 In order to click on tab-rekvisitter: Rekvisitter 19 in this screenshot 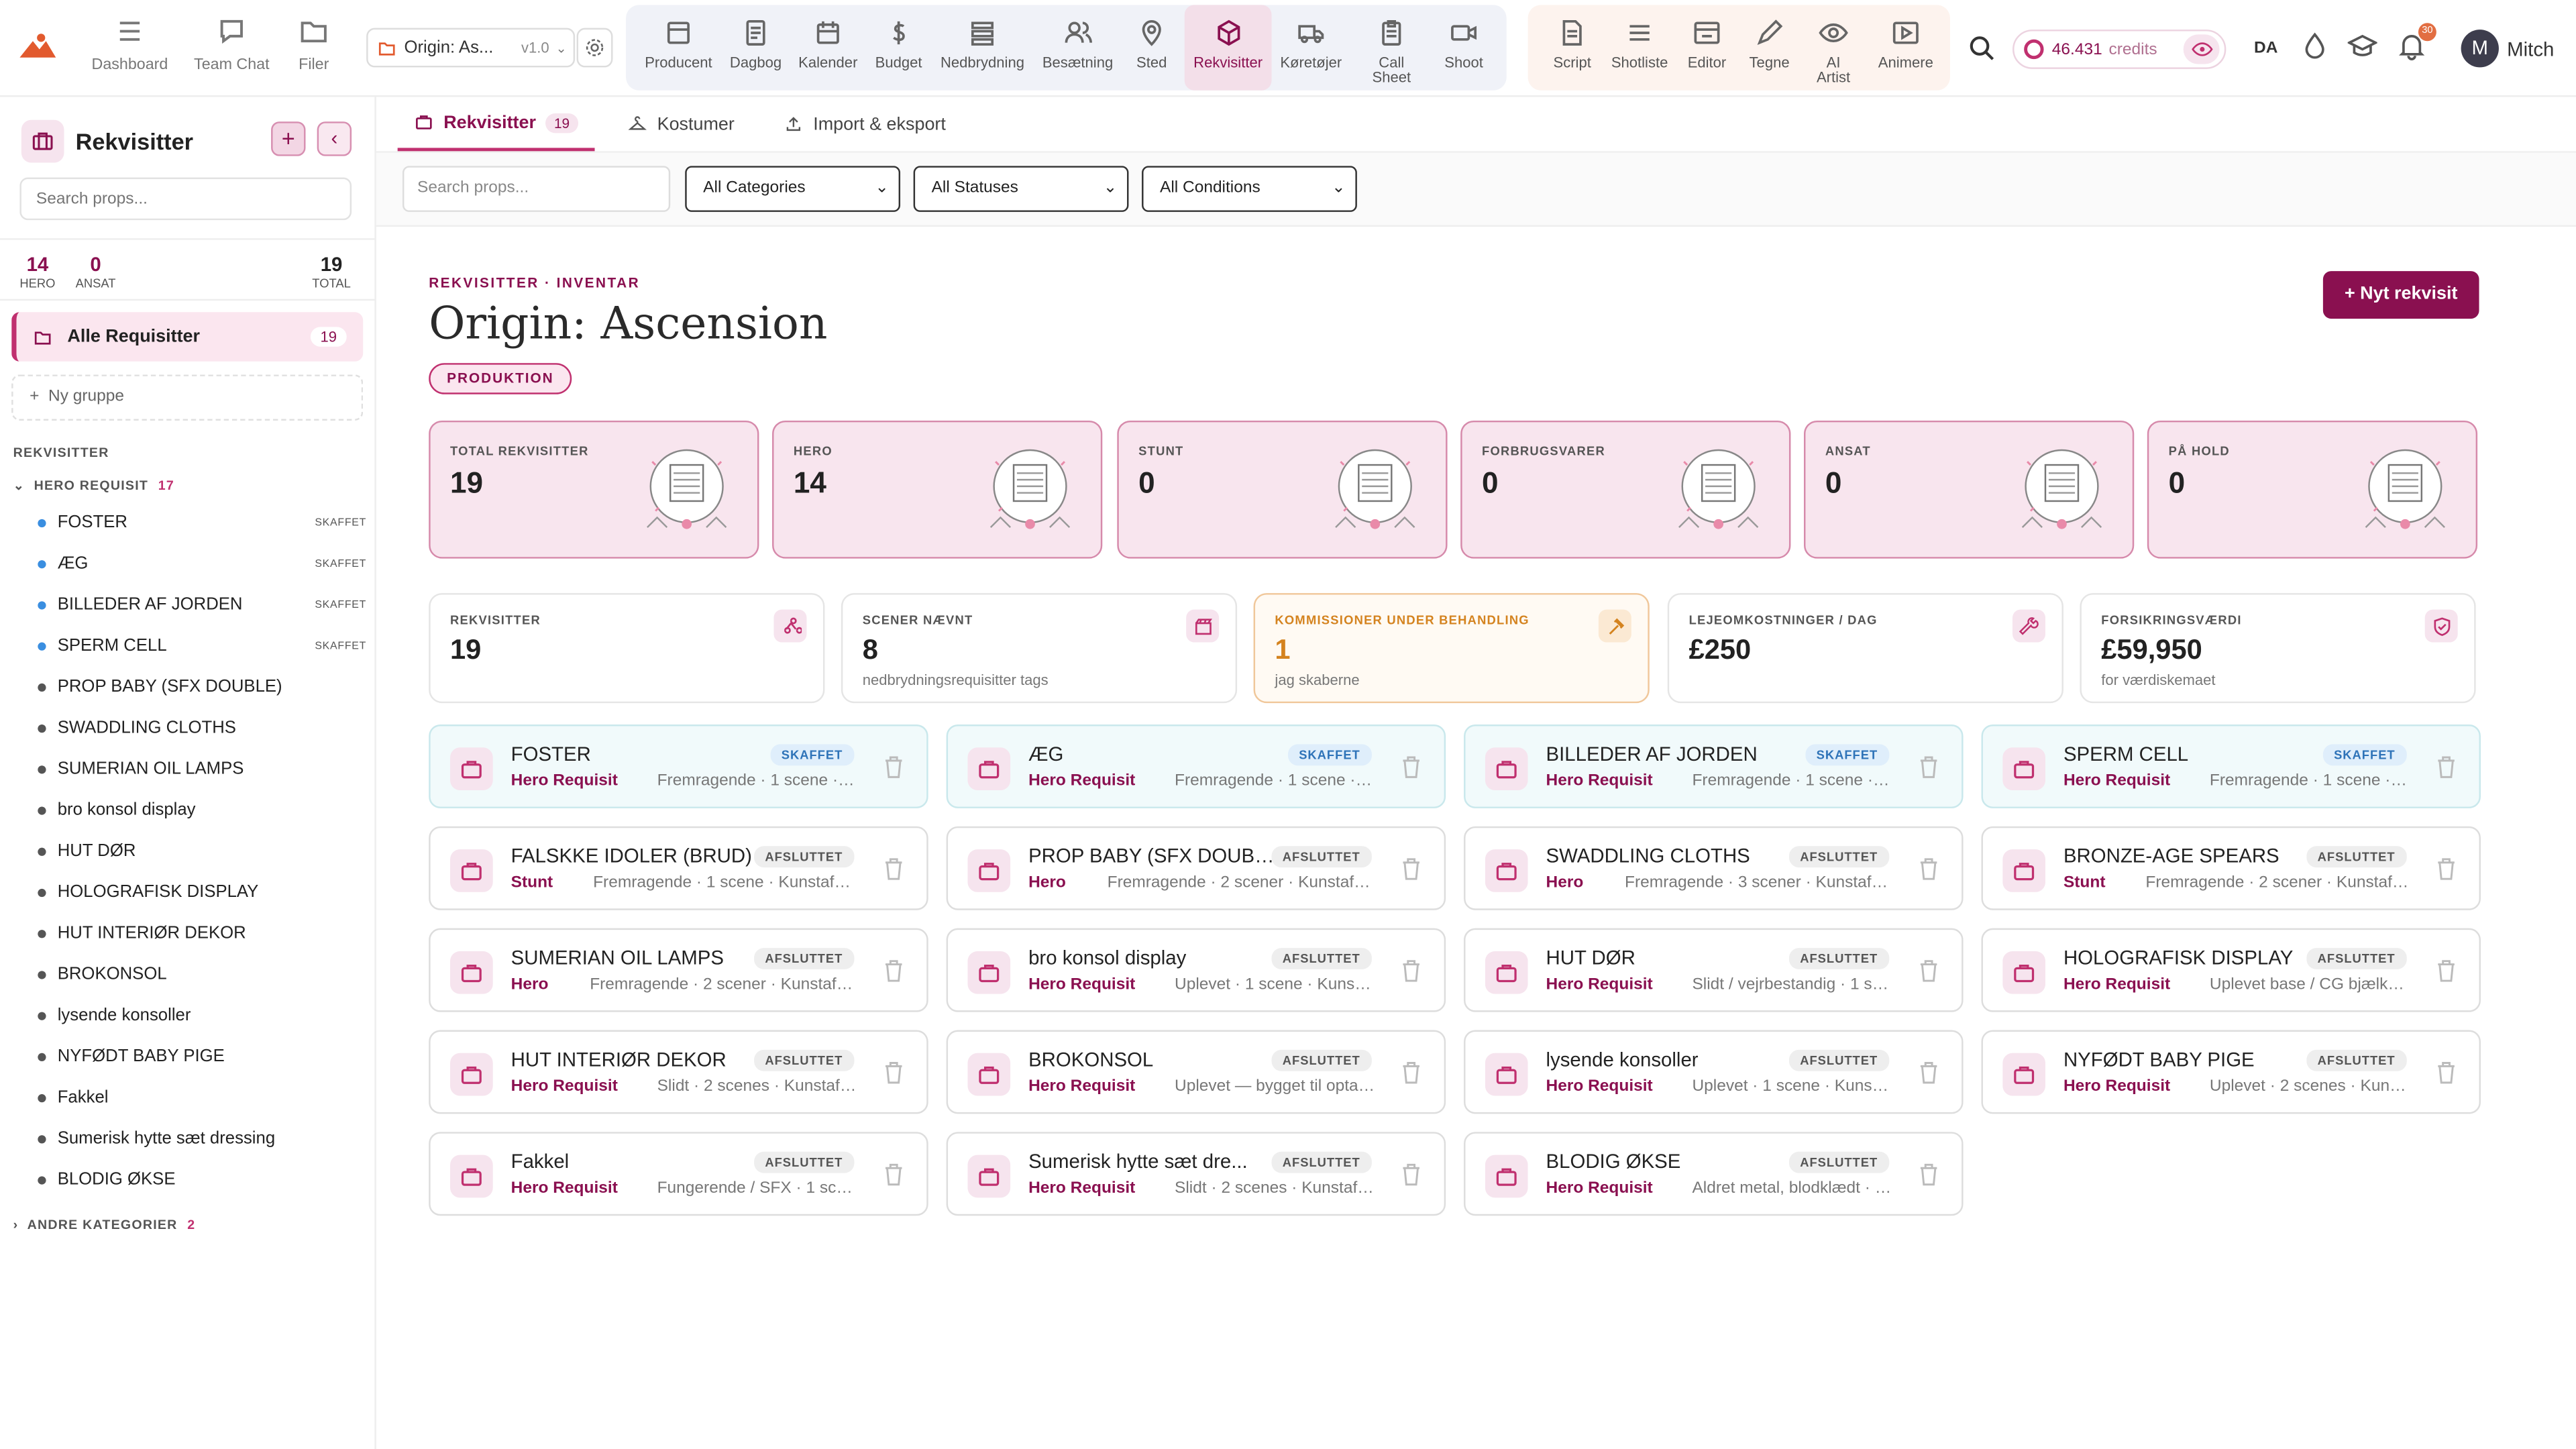, I will do `click(496, 124)`.